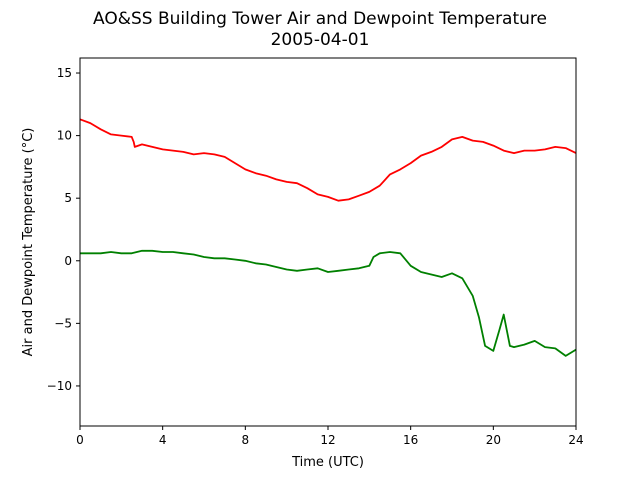  Describe the element at coordinates (68, 261) in the screenshot. I see `y-tick-label: 0` at that location.